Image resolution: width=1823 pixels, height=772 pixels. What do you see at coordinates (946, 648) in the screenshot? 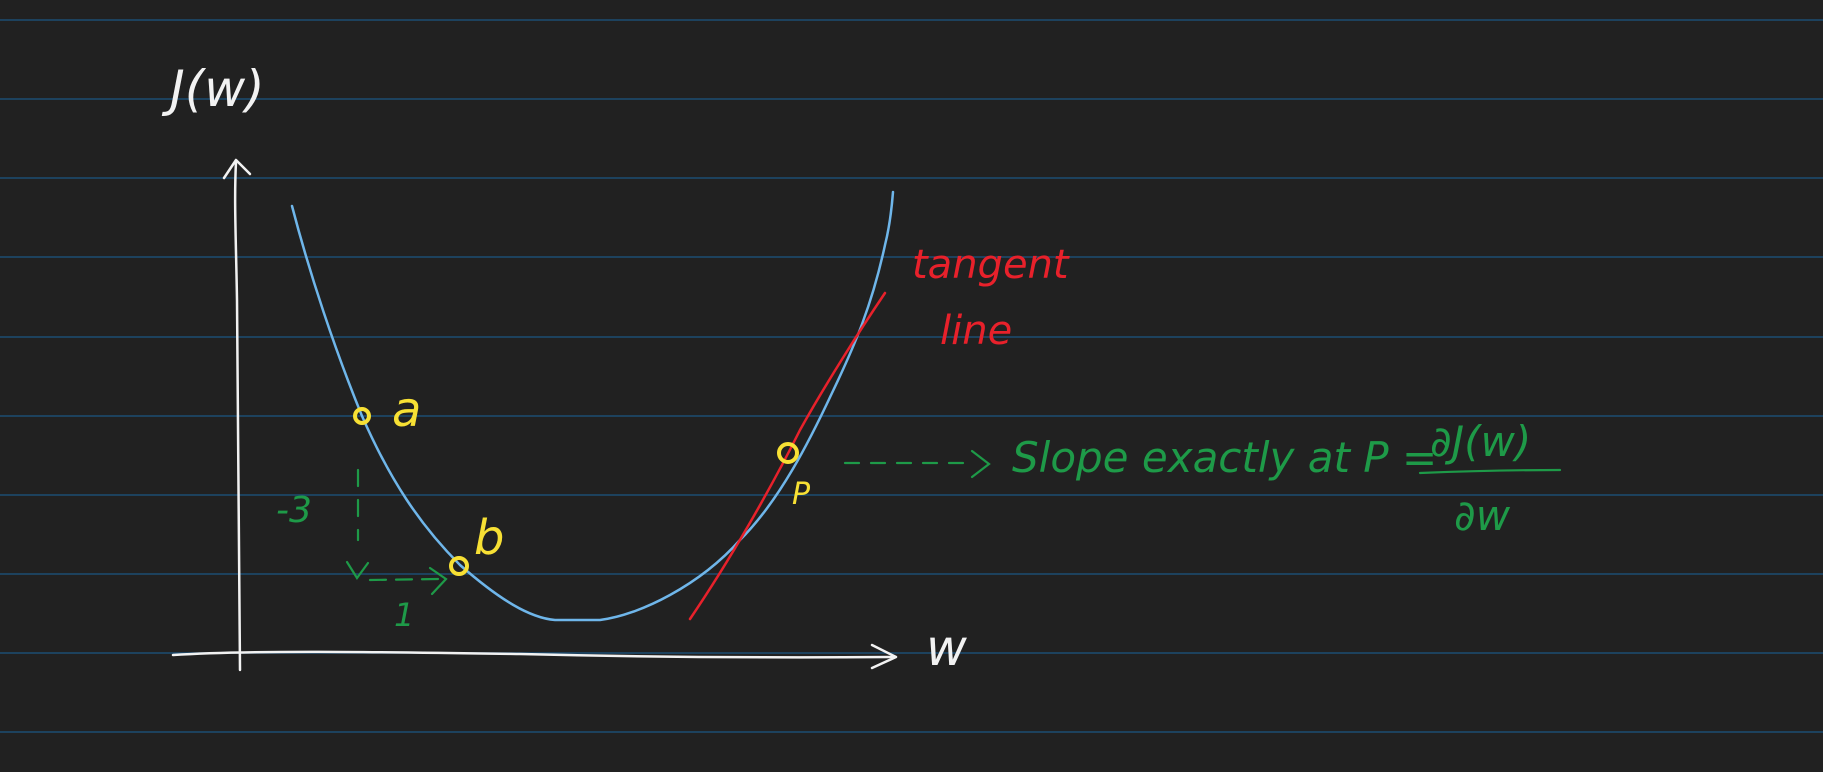
I see `x-axis-label: w` at bounding box center [946, 648].